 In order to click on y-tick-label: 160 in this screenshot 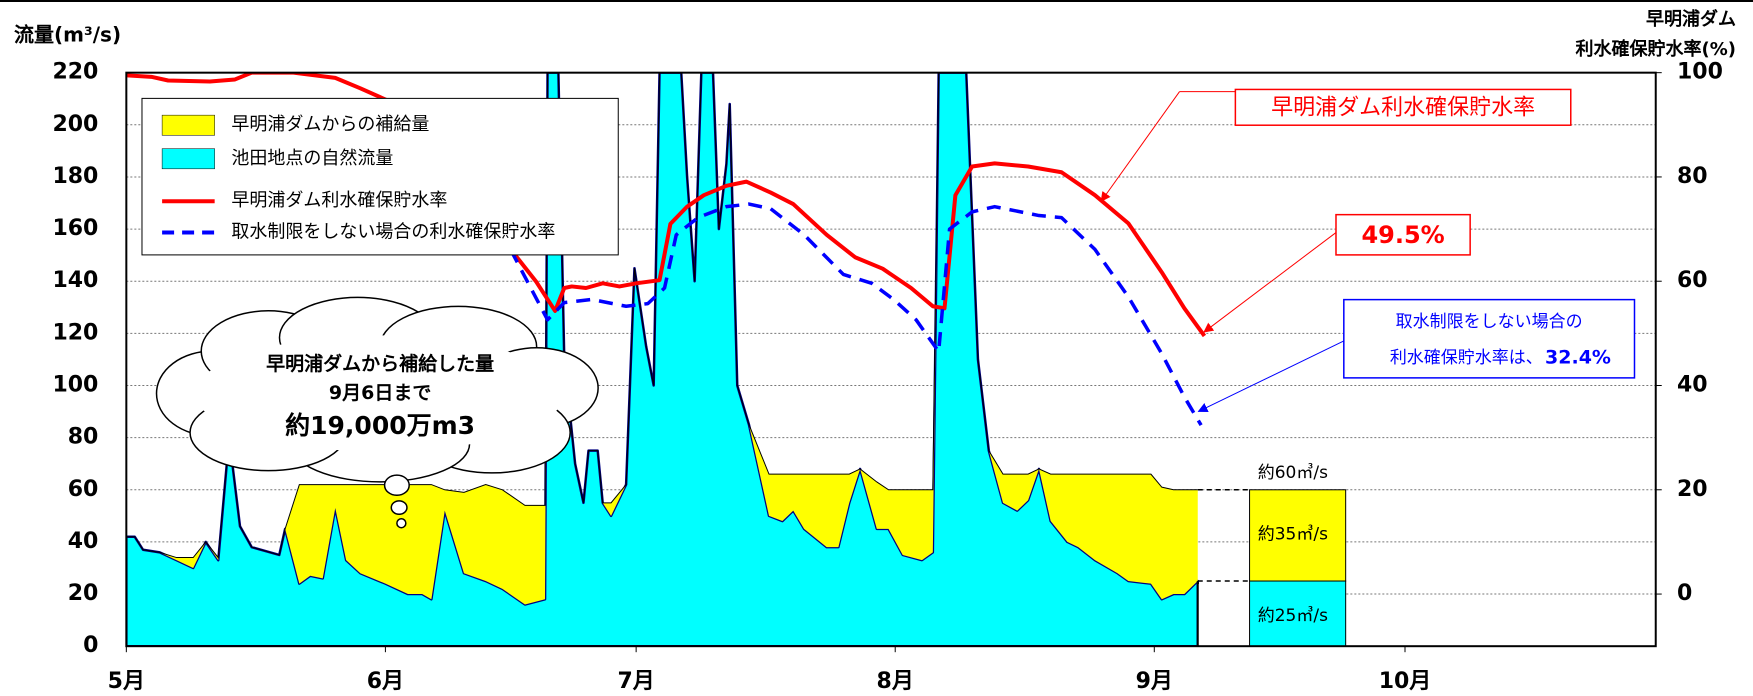, I will do `click(75, 228)`.